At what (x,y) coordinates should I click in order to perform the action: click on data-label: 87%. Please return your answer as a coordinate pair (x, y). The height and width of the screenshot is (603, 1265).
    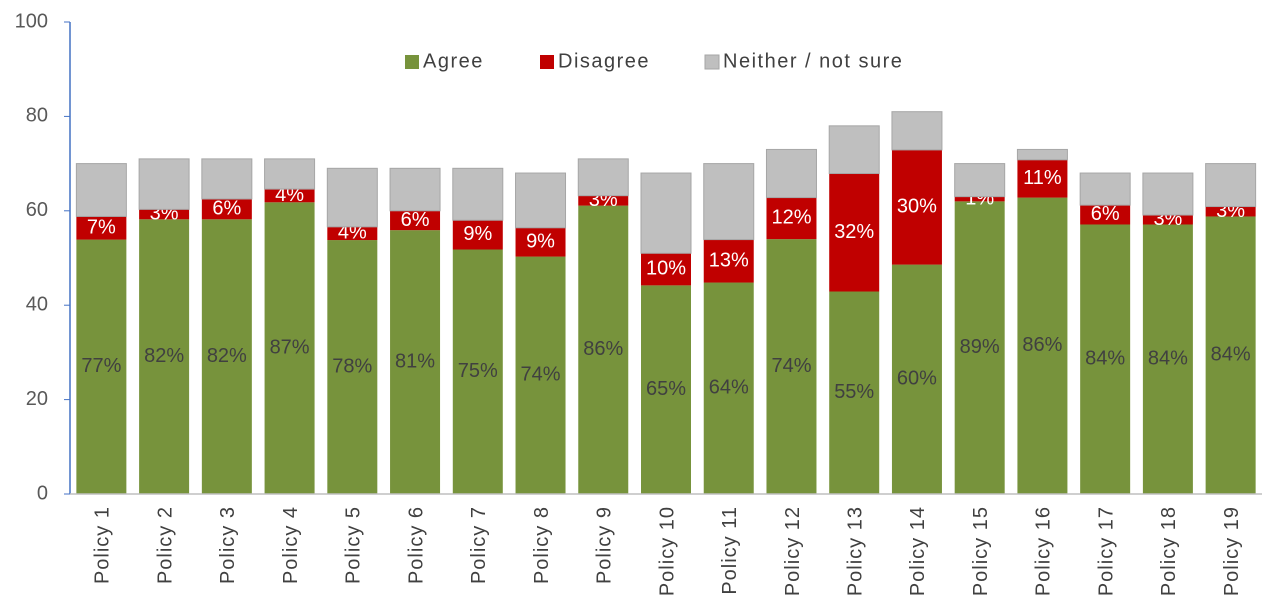
    Looking at the image, I should click on (290, 347).